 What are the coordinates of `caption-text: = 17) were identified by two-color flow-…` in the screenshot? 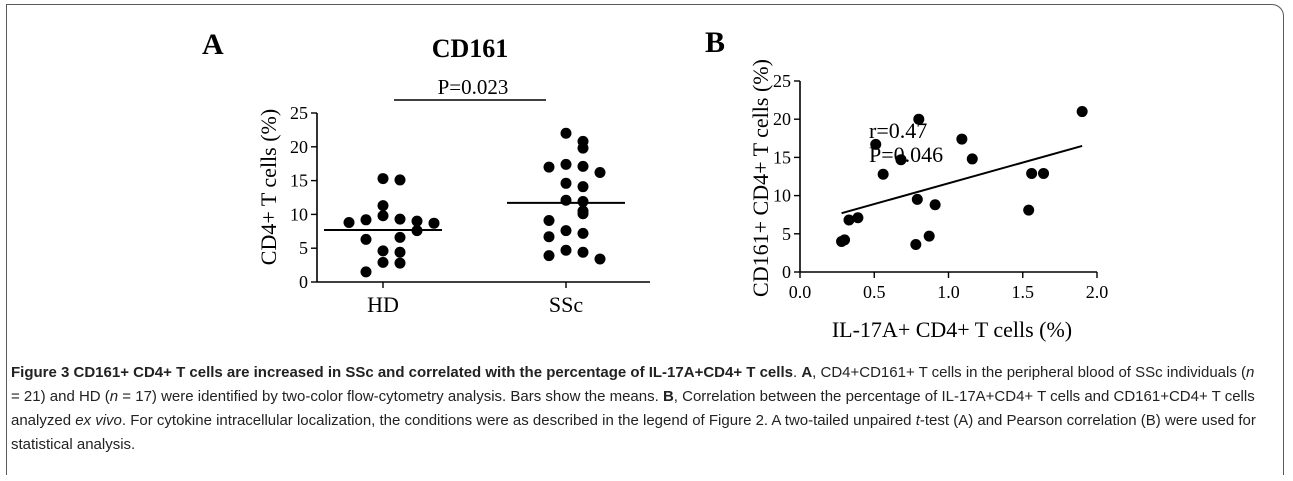 It's located at (390, 396).